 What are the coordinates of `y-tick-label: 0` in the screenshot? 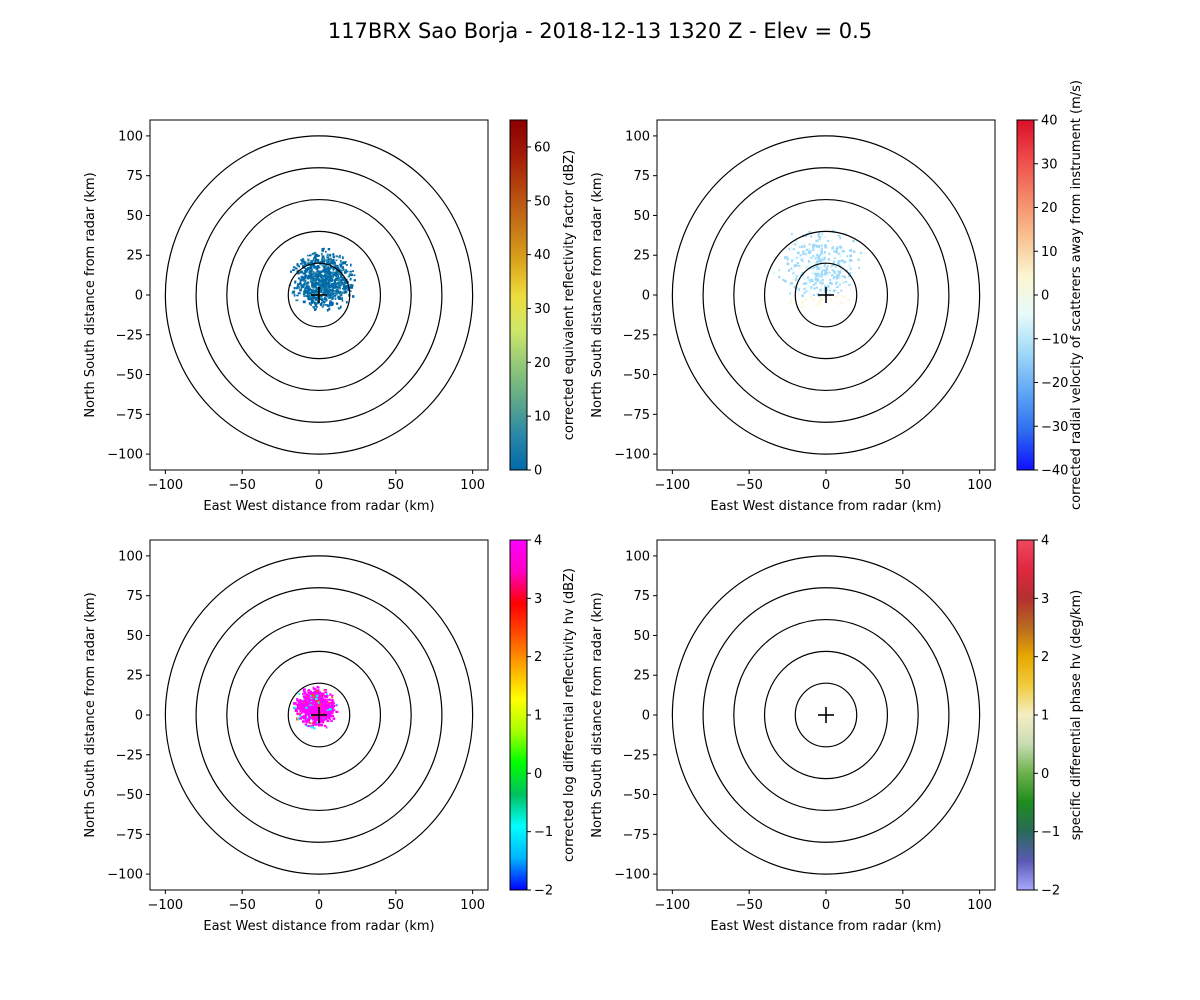 It's located at (646, 296).